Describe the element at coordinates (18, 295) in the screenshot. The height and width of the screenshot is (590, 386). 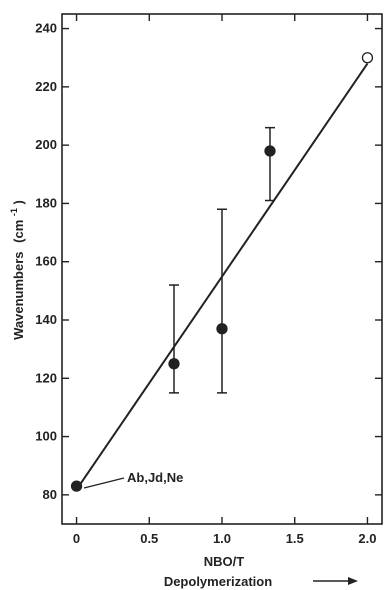
I see `y-axis-title-text: Wavenumbers` at that location.